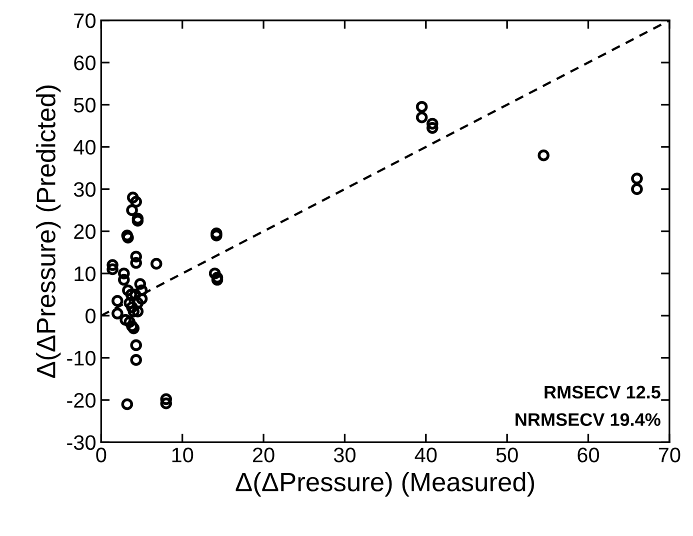 The width and height of the screenshot is (693, 536). Describe the element at coordinates (81, 358) in the screenshot. I see `y-tick-label: -10` at that location.